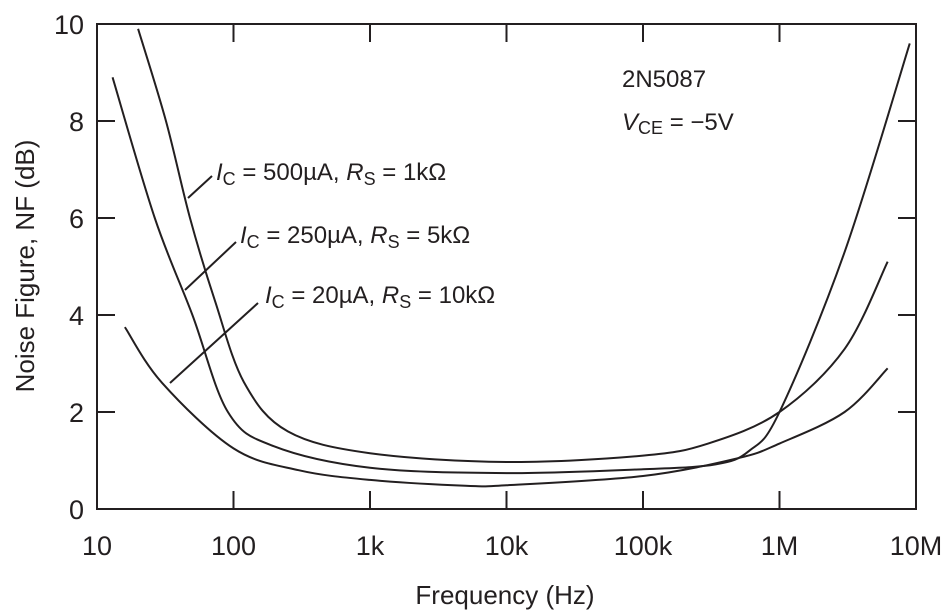 This screenshot has width=952, height=616. What do you see at coordinates (331, 174) in the screenshot?
I see `series-label-1: IC = 500µA, RS = 1kΩ` at bounding box center [331, 174].